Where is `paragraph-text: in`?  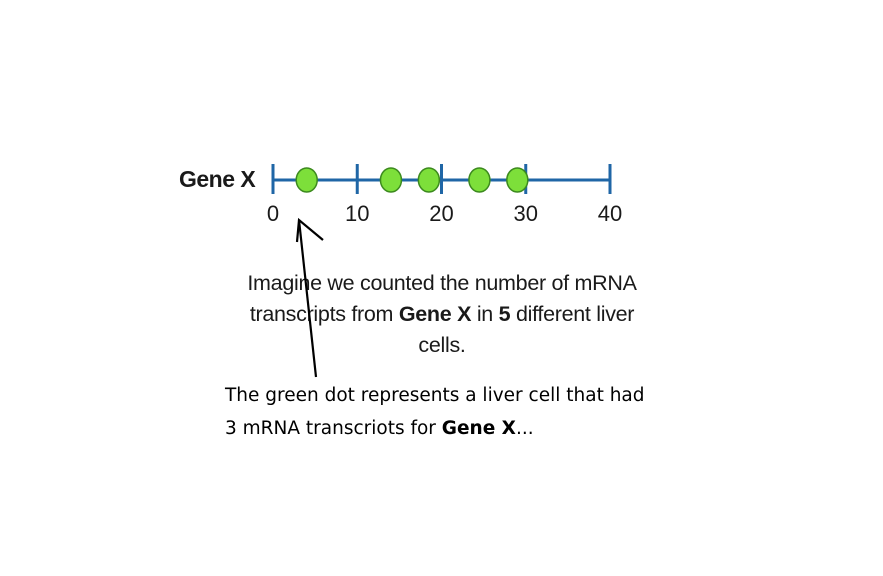
paragraph-text: in is located at coordinates (485, 314).